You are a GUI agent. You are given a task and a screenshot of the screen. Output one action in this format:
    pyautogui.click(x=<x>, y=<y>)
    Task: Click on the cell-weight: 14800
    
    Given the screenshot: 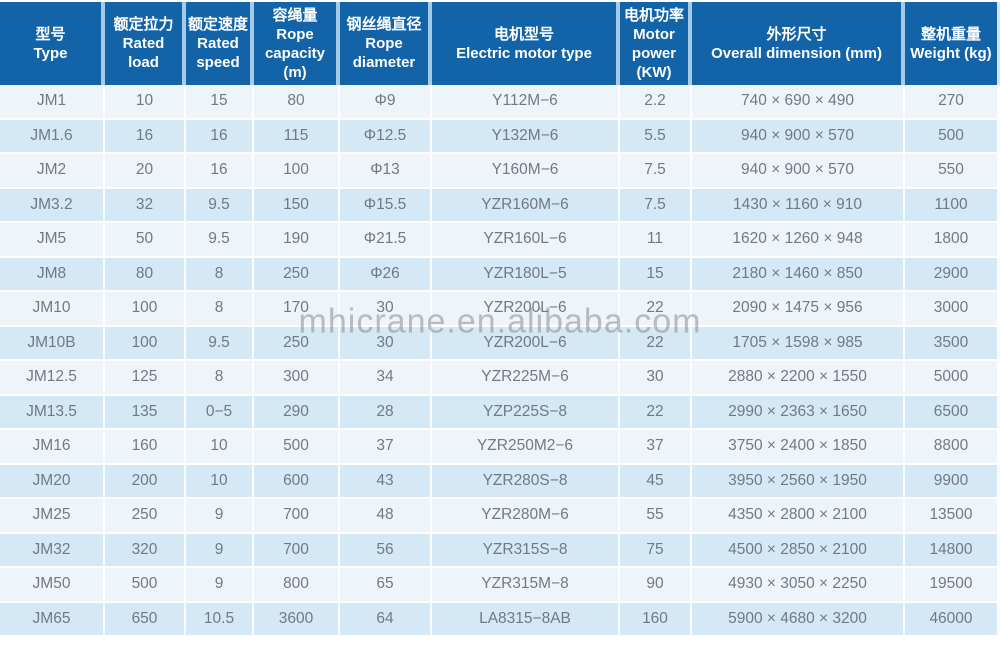 What is the action you would take?
    pyautogui.click(x=952, y=549)
    